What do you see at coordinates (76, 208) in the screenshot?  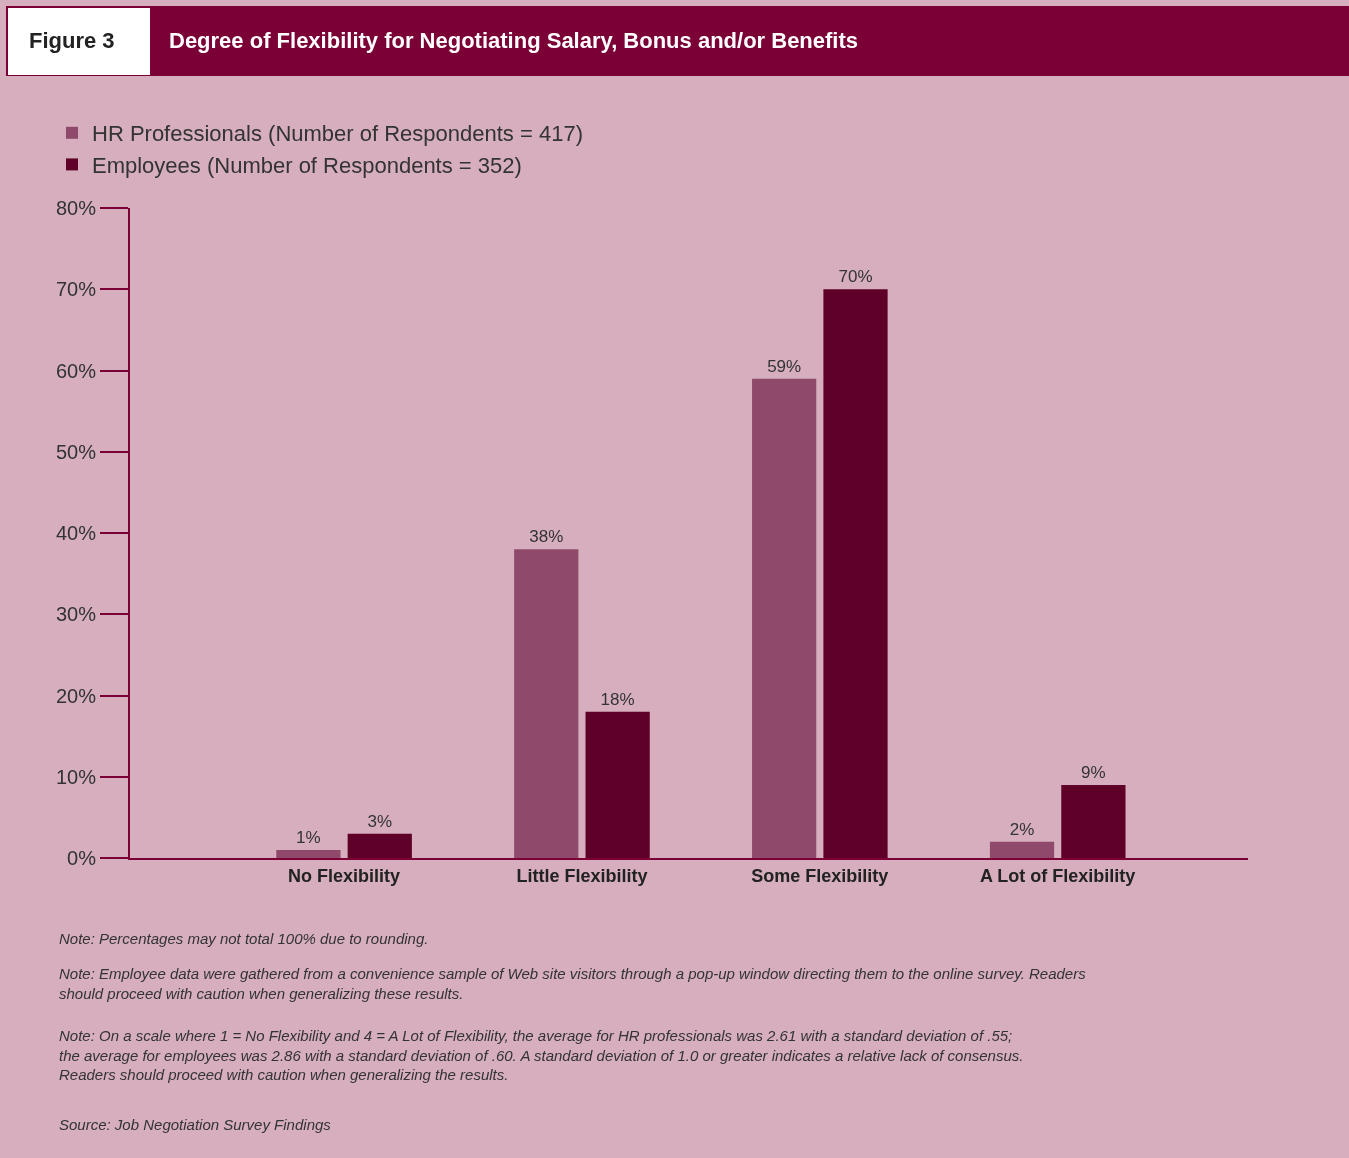 I see `y-tick-label: 80%` at bounding box center [76, 208].